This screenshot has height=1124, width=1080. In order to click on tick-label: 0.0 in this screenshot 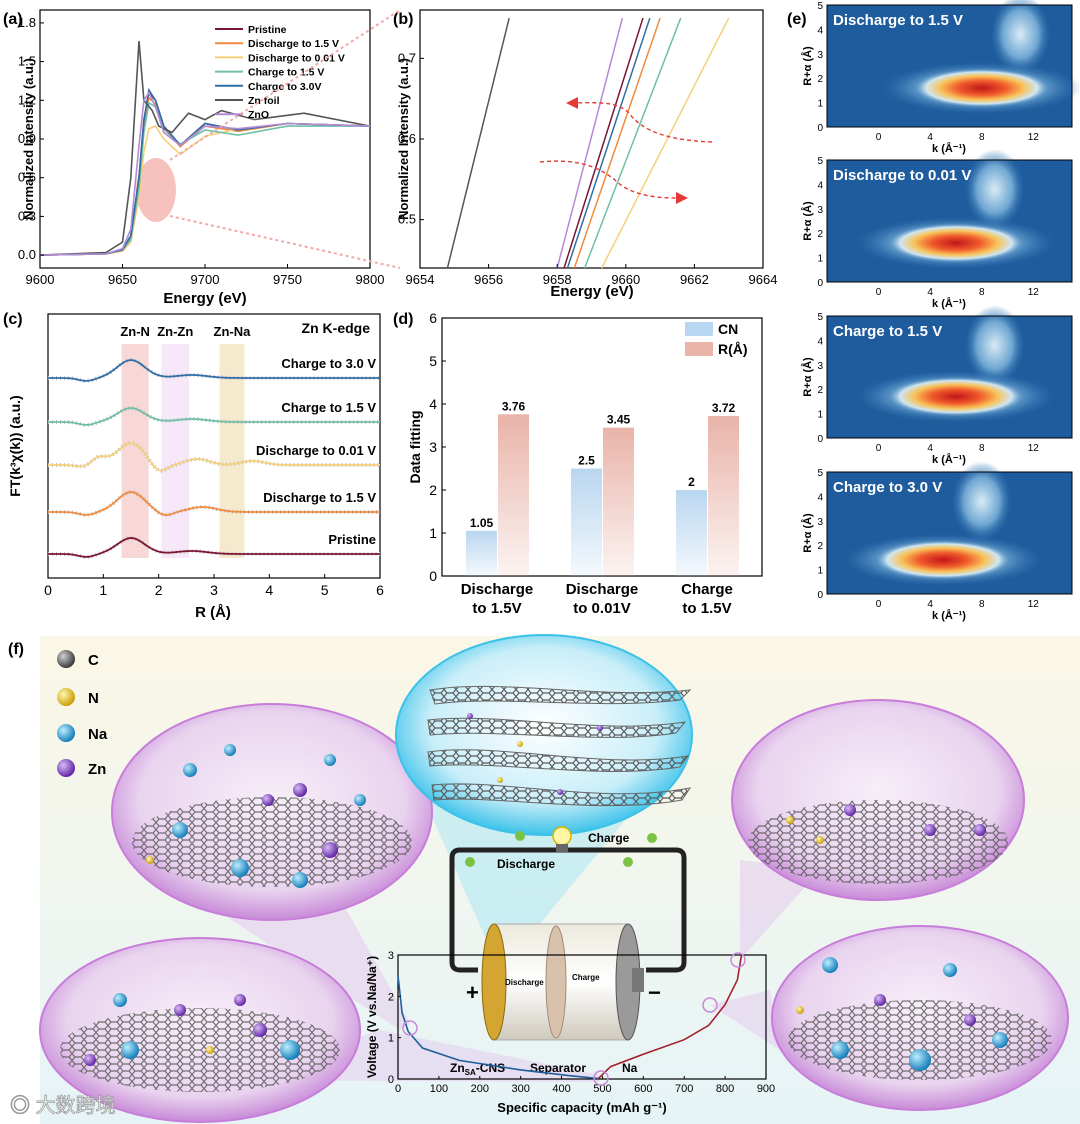, I will do `click(27, 254)`.